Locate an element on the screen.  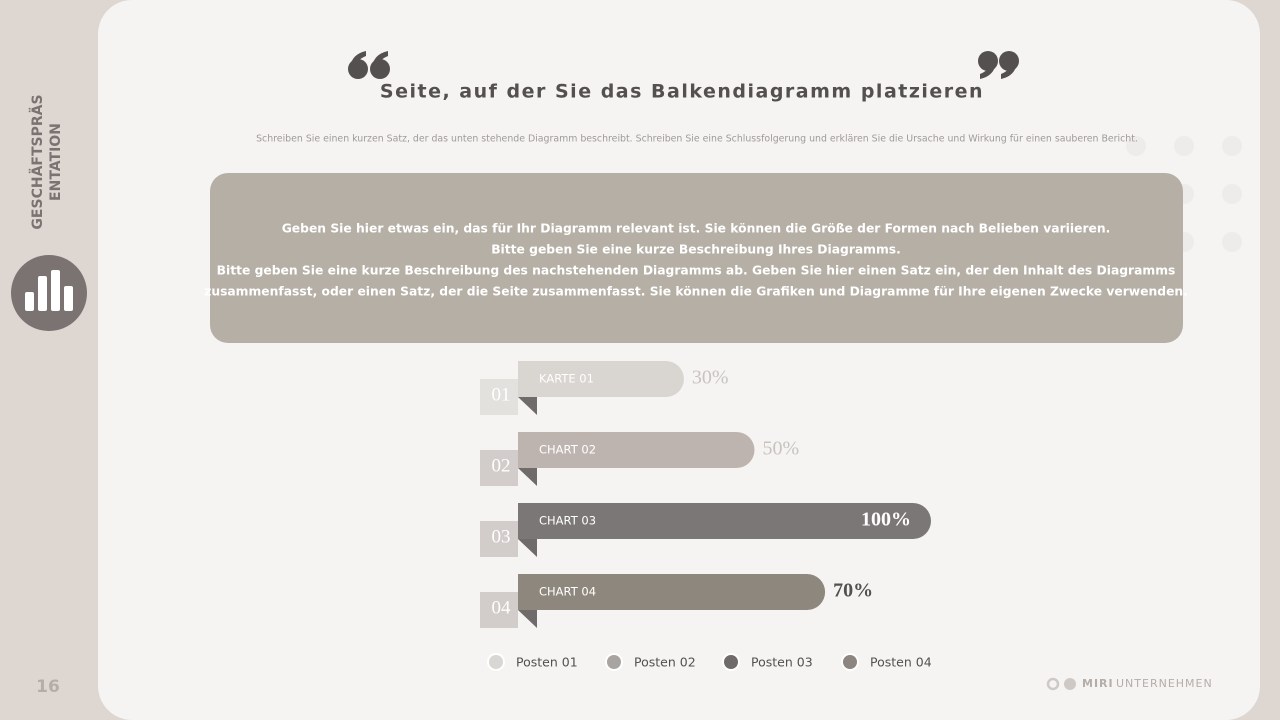
chart-icon-bars is located at coordinates (49, 290).